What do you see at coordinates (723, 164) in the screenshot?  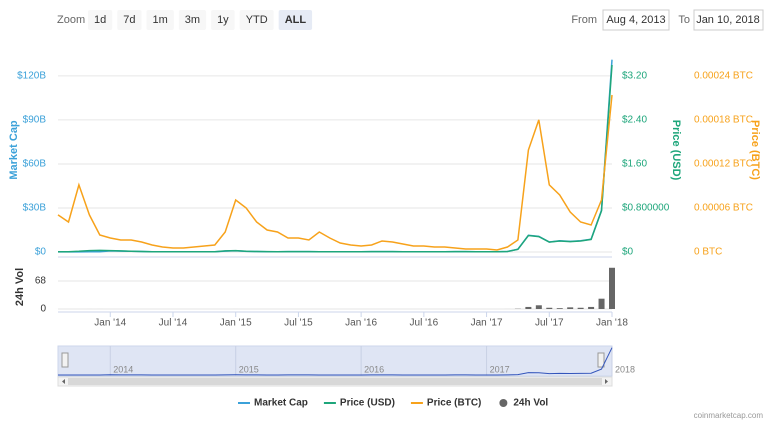 I see `y-tick-label: 0.00012 BTC` at bounding box center [723, 164].